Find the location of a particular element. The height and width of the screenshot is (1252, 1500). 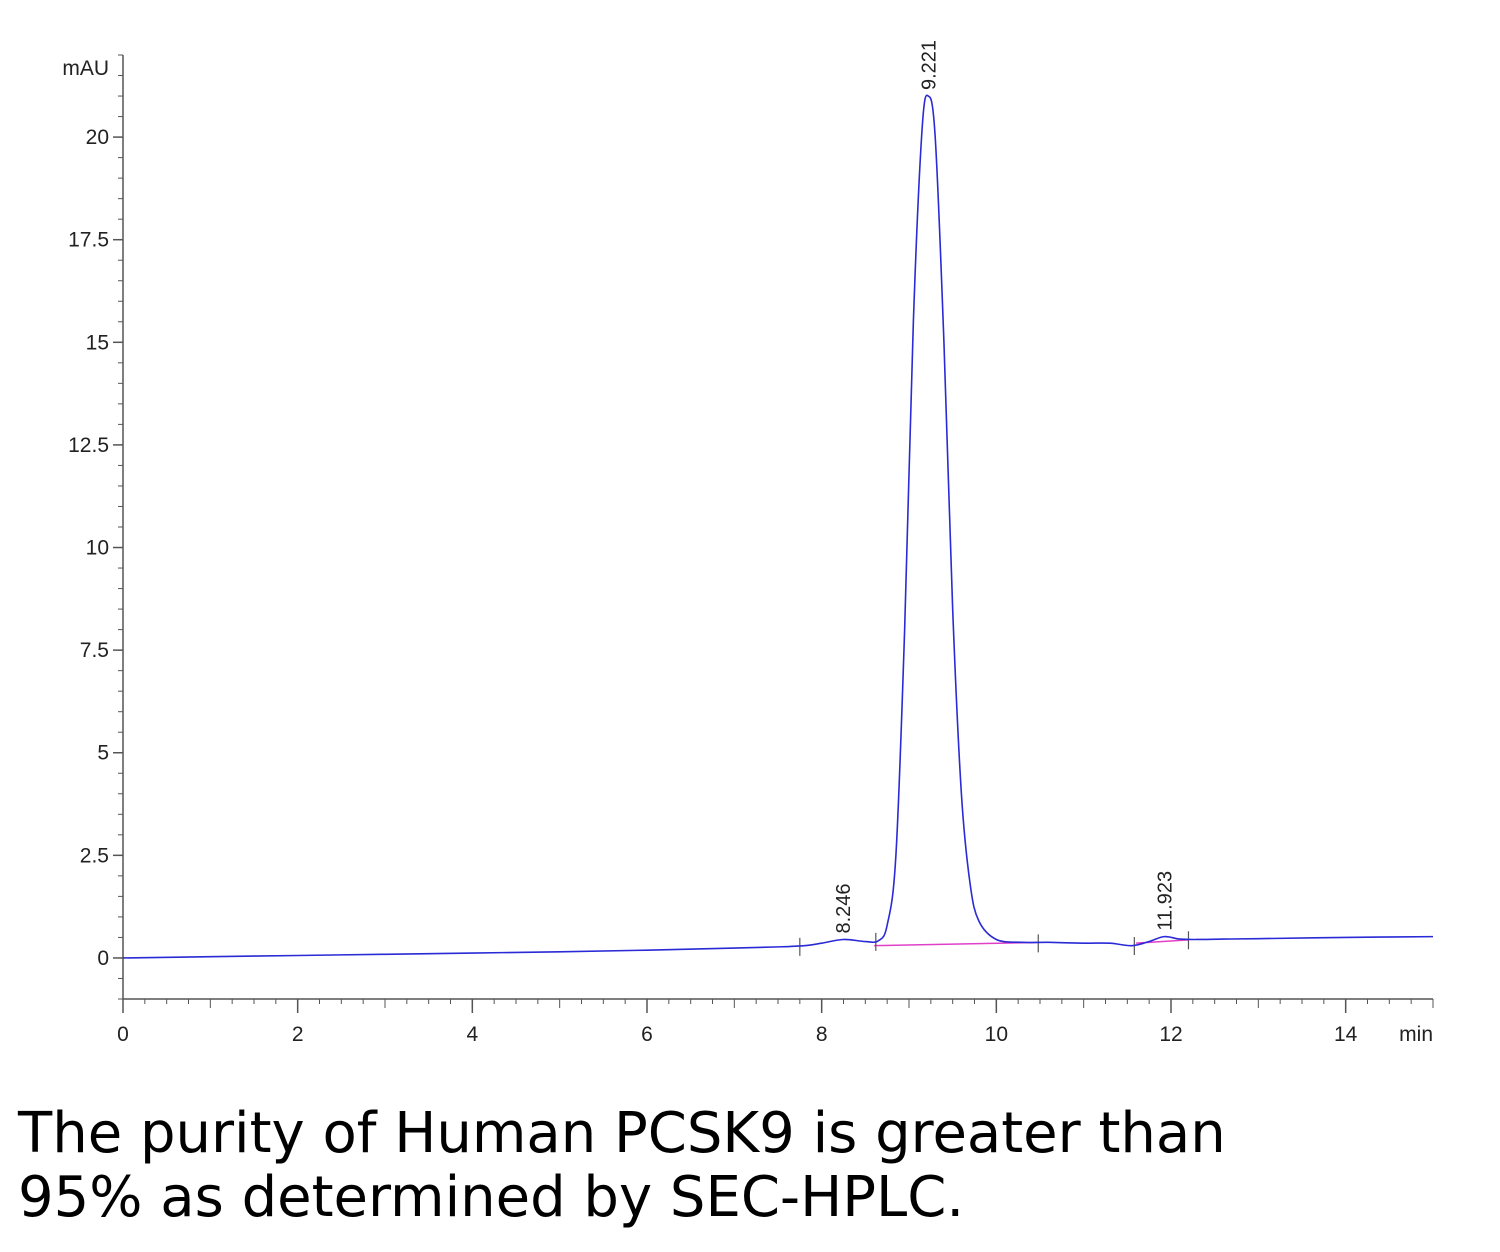

x-tick-label: 10 is located at coordinates (996, 1034).